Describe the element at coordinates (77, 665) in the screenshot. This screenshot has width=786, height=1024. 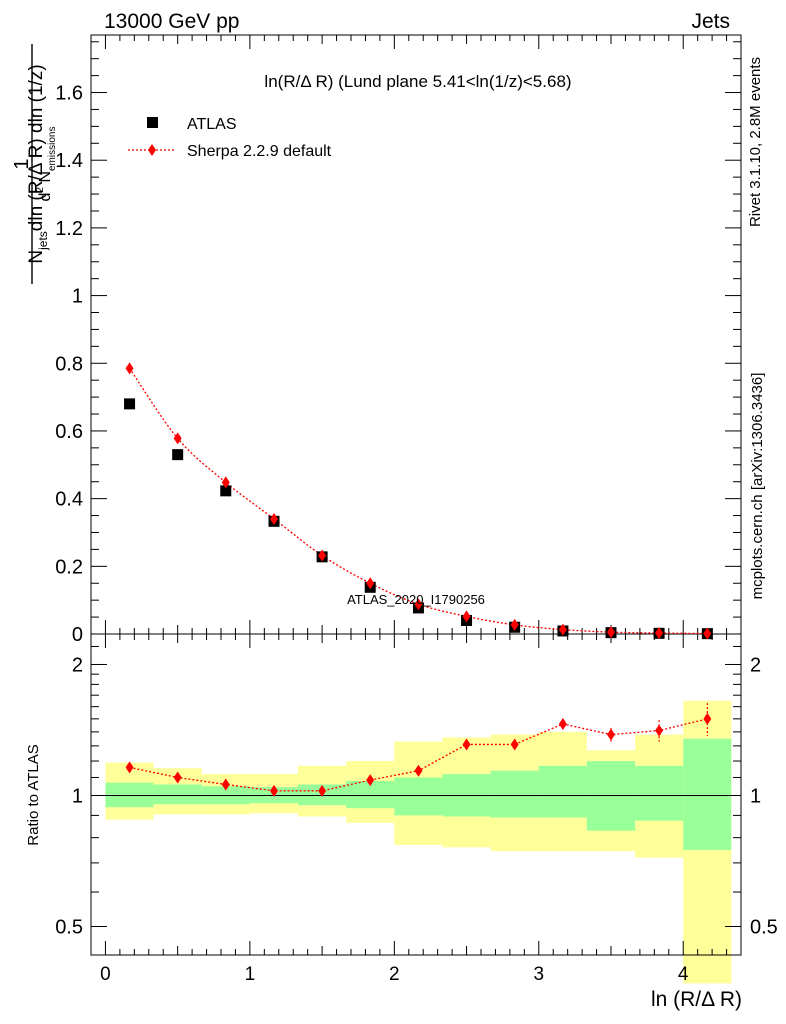
I see `y-tick-label-ratio: 2` at that location.